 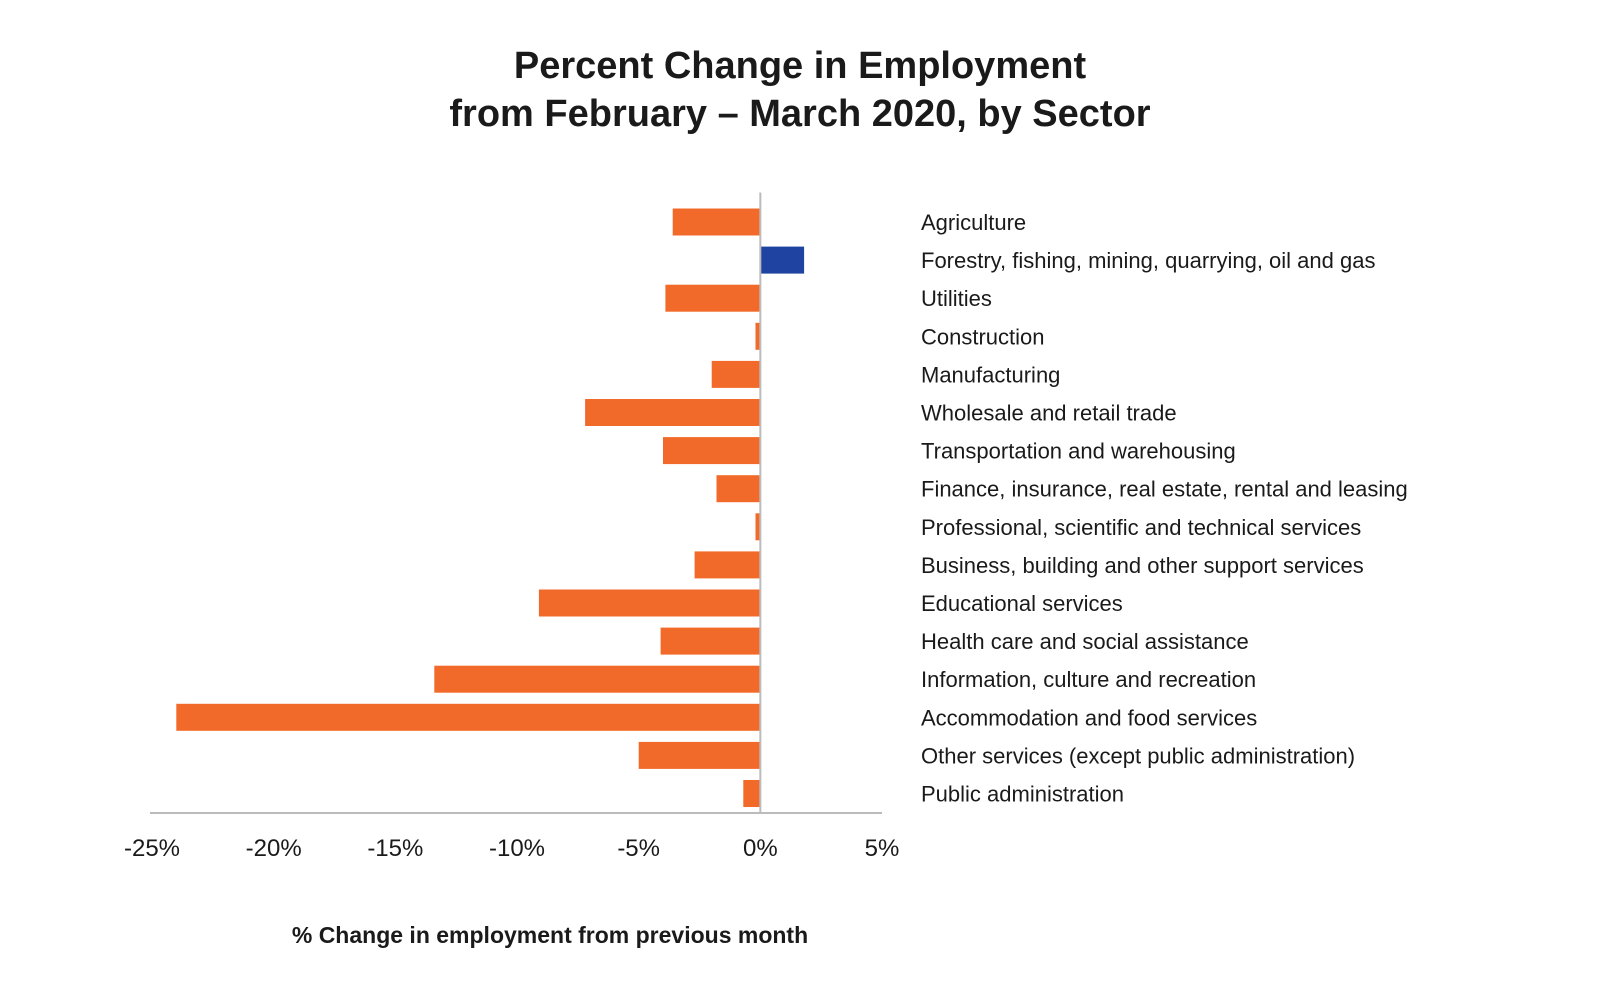 I want to click on x-tick-label: -15%, so click(x=395, y=848).